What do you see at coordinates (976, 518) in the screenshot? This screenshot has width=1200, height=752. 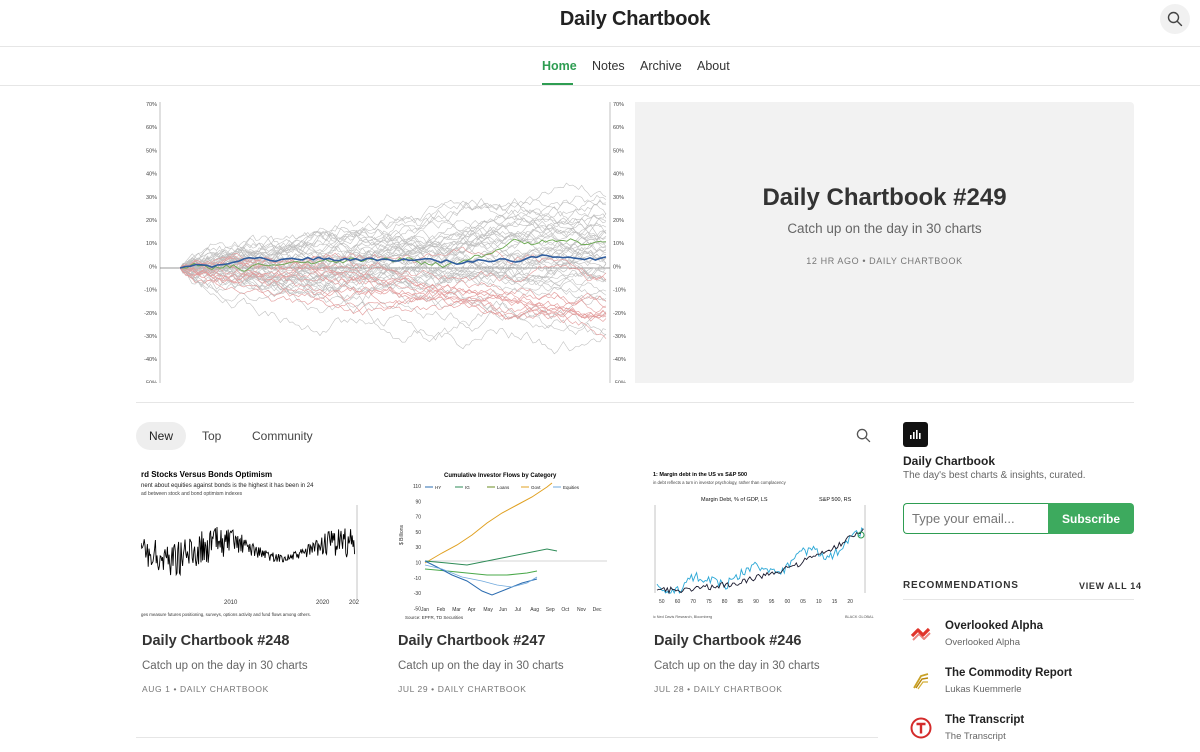 I see `email-field` at bounding box center [976, 518].